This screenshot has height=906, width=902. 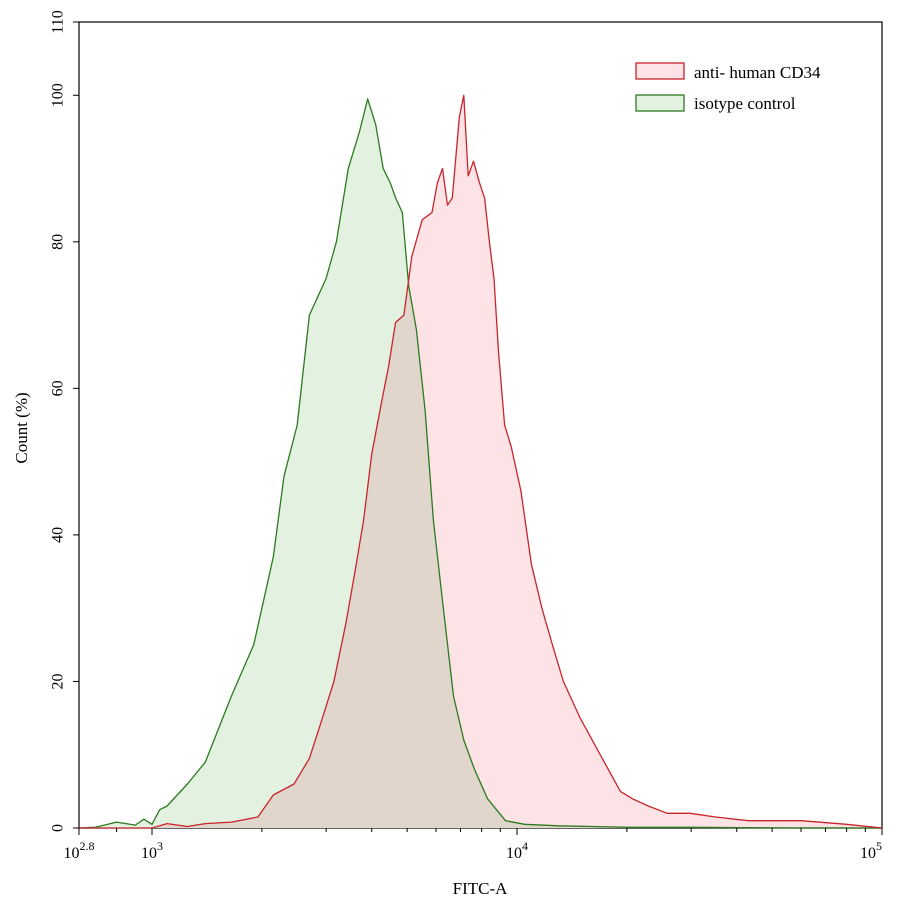 What do you see at coordinates (58, 21) in the screenshot?
I see `y-tick-label: 110` at bounding box center [58, 21].